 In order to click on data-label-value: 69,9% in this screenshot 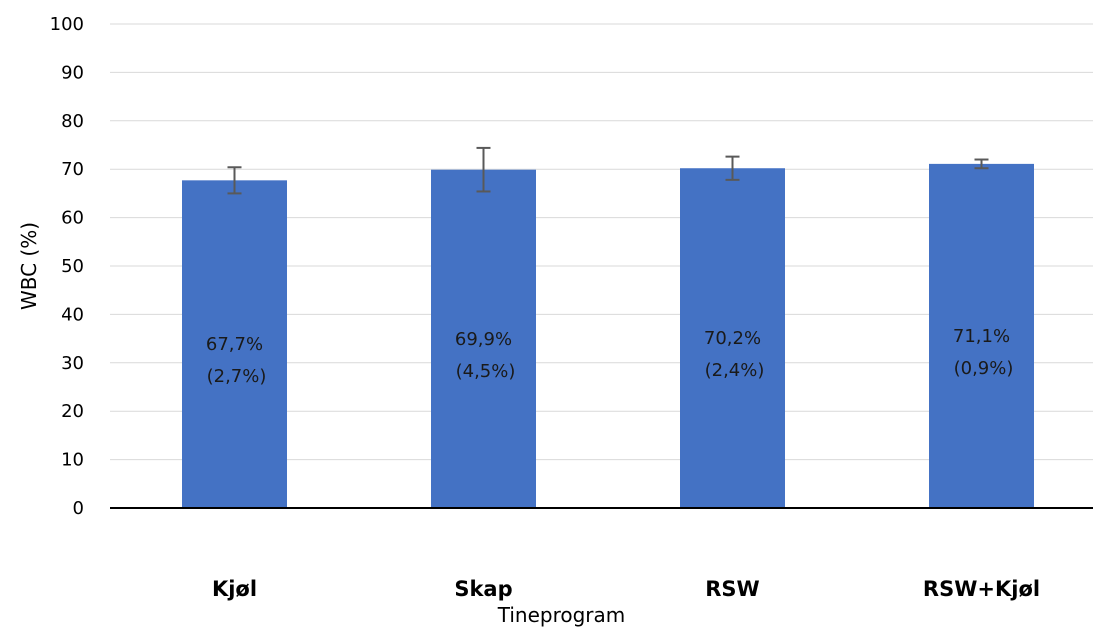, I will do `click(483, 339)`.